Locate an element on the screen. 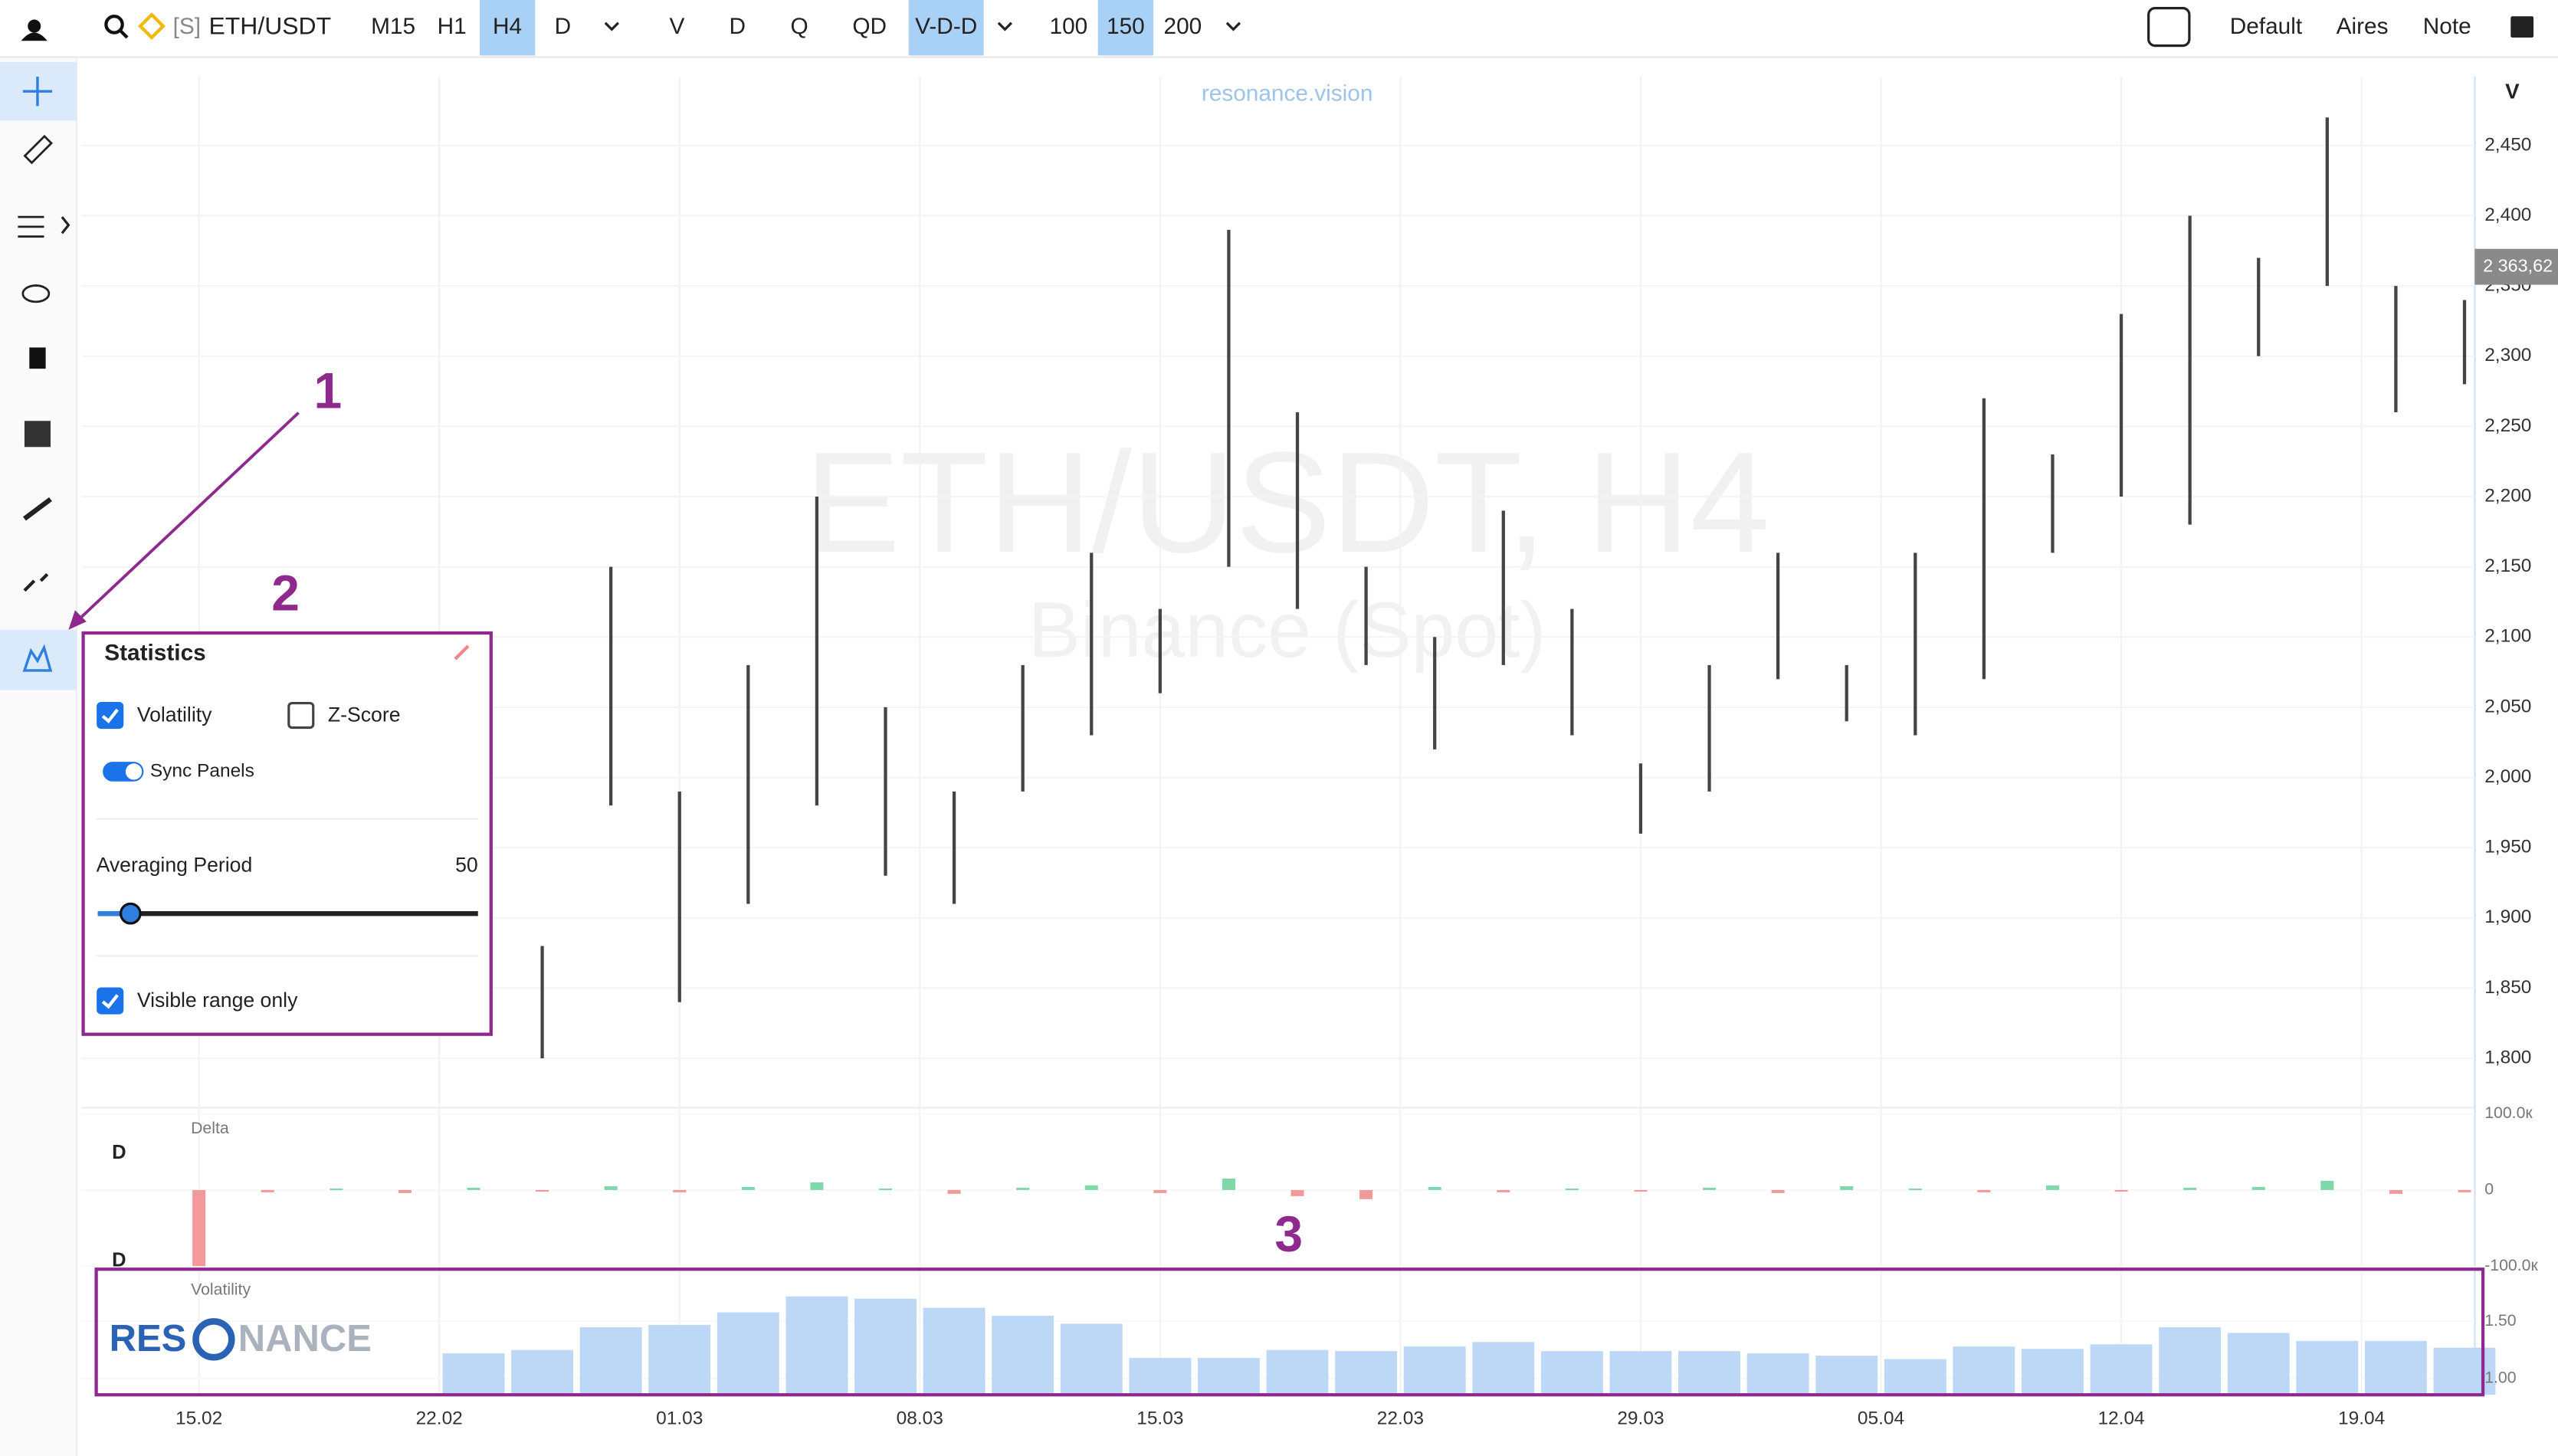  lines-tool is located at coordinates (31, 226).